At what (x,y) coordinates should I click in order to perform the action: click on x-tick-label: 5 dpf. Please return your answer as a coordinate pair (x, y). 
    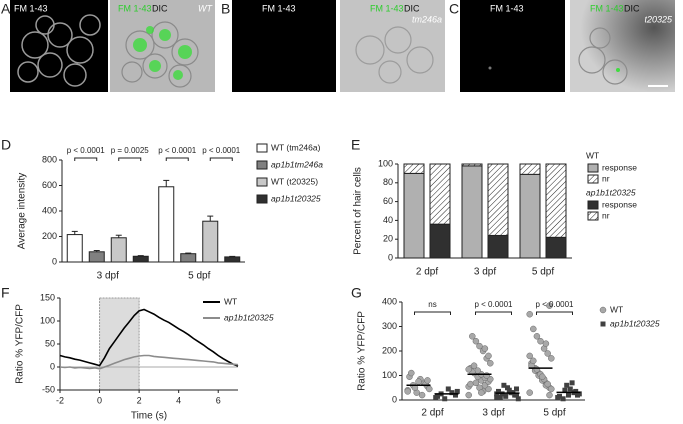
    Looking at the image, I should click on (554, 413).